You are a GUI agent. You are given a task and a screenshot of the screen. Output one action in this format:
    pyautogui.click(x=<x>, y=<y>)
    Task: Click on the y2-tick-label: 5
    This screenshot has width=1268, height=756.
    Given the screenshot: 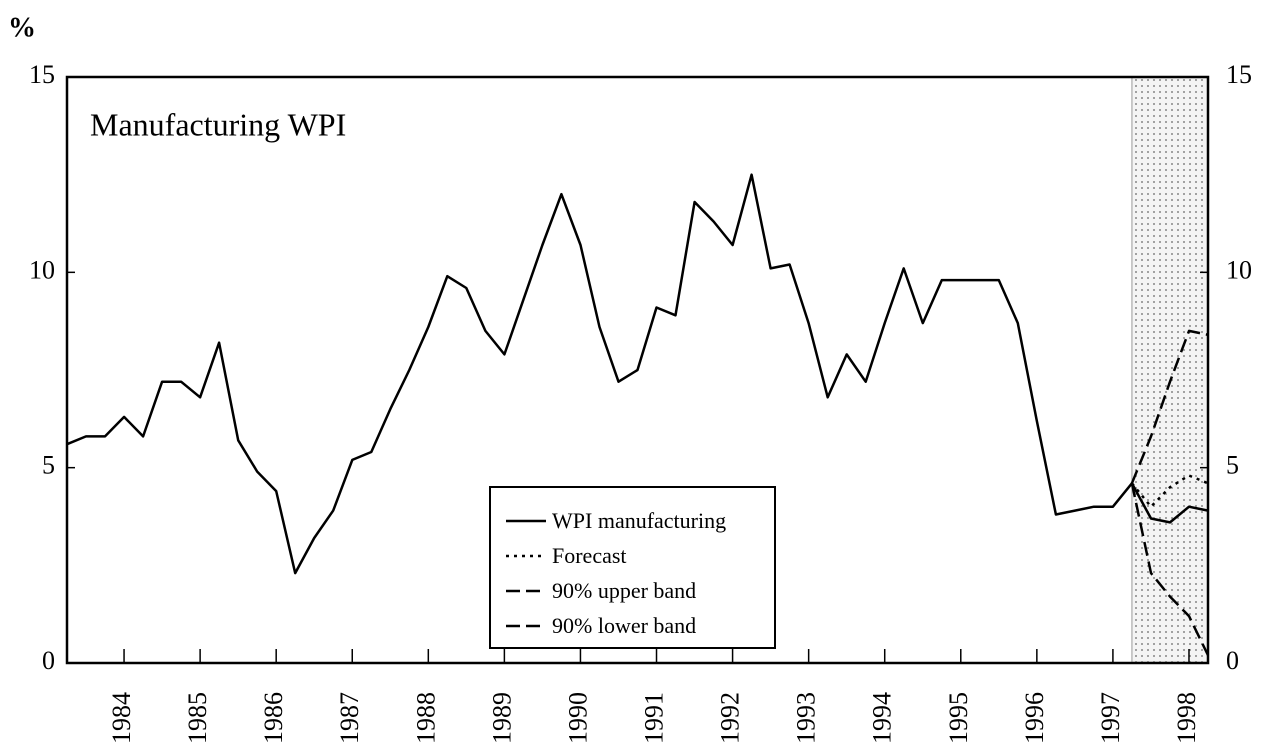 What is the action you would take?
    pyautogui.click(x=1232, y=465)
    